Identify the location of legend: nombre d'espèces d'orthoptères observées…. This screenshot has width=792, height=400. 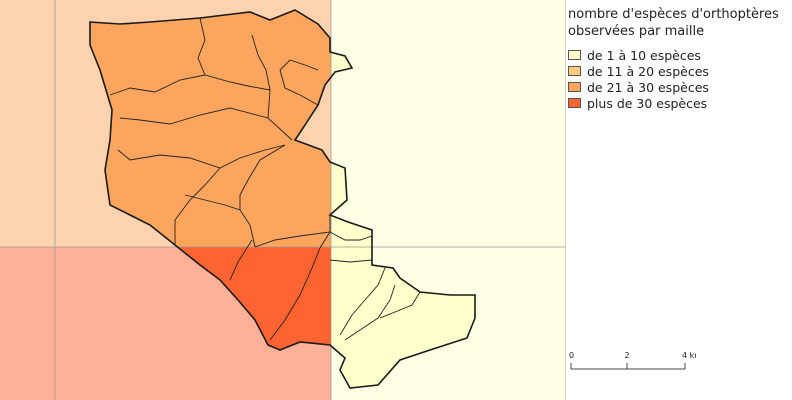
(679, 58).